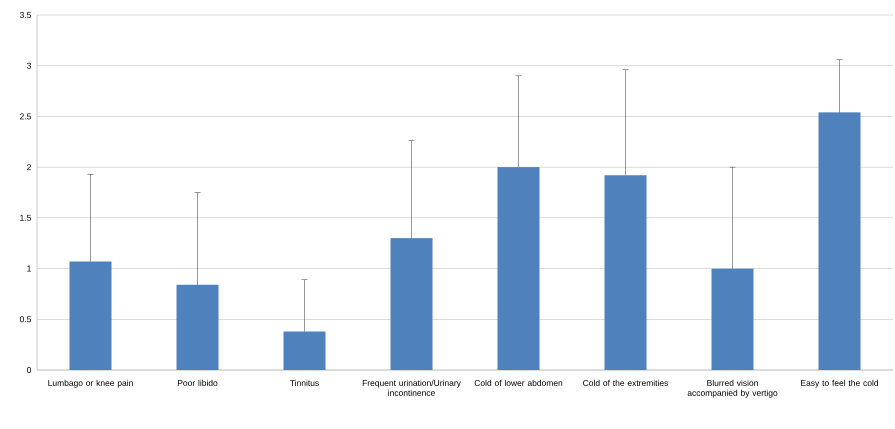  What do you see at coordinates (26, 217) in the screenshot?
I see `y-tick-label: 1.5` at bounding box center [26, 217].